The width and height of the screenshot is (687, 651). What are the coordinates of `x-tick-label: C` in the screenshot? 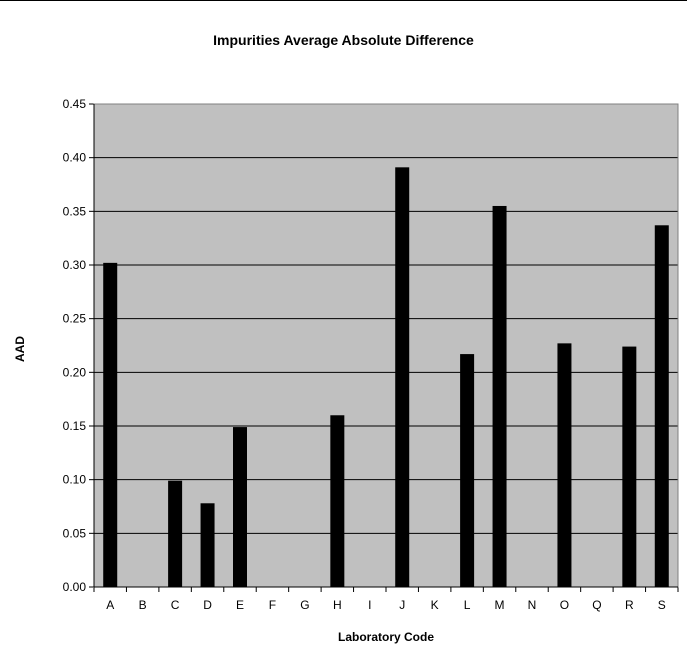 It's located at (175, 605).